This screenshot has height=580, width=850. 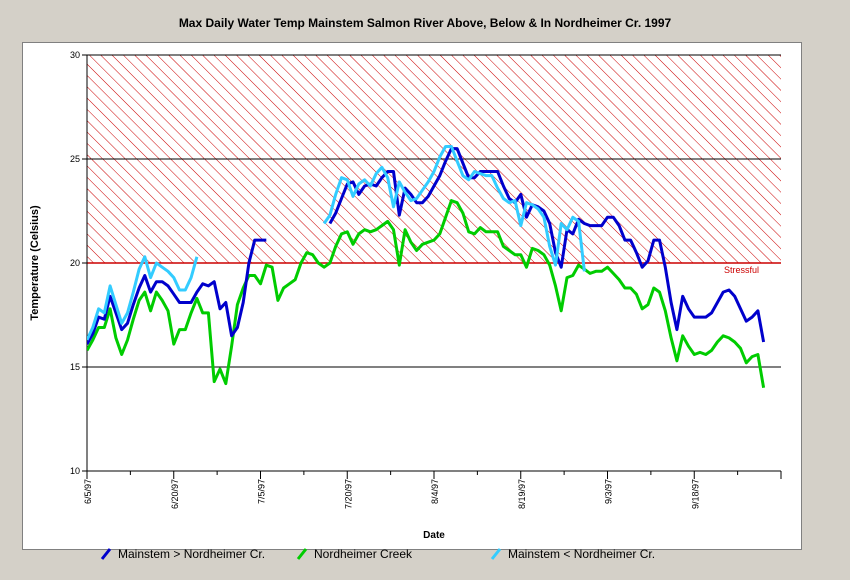 I want to click on x-axis-label: Date, so click(x=434, y=535).